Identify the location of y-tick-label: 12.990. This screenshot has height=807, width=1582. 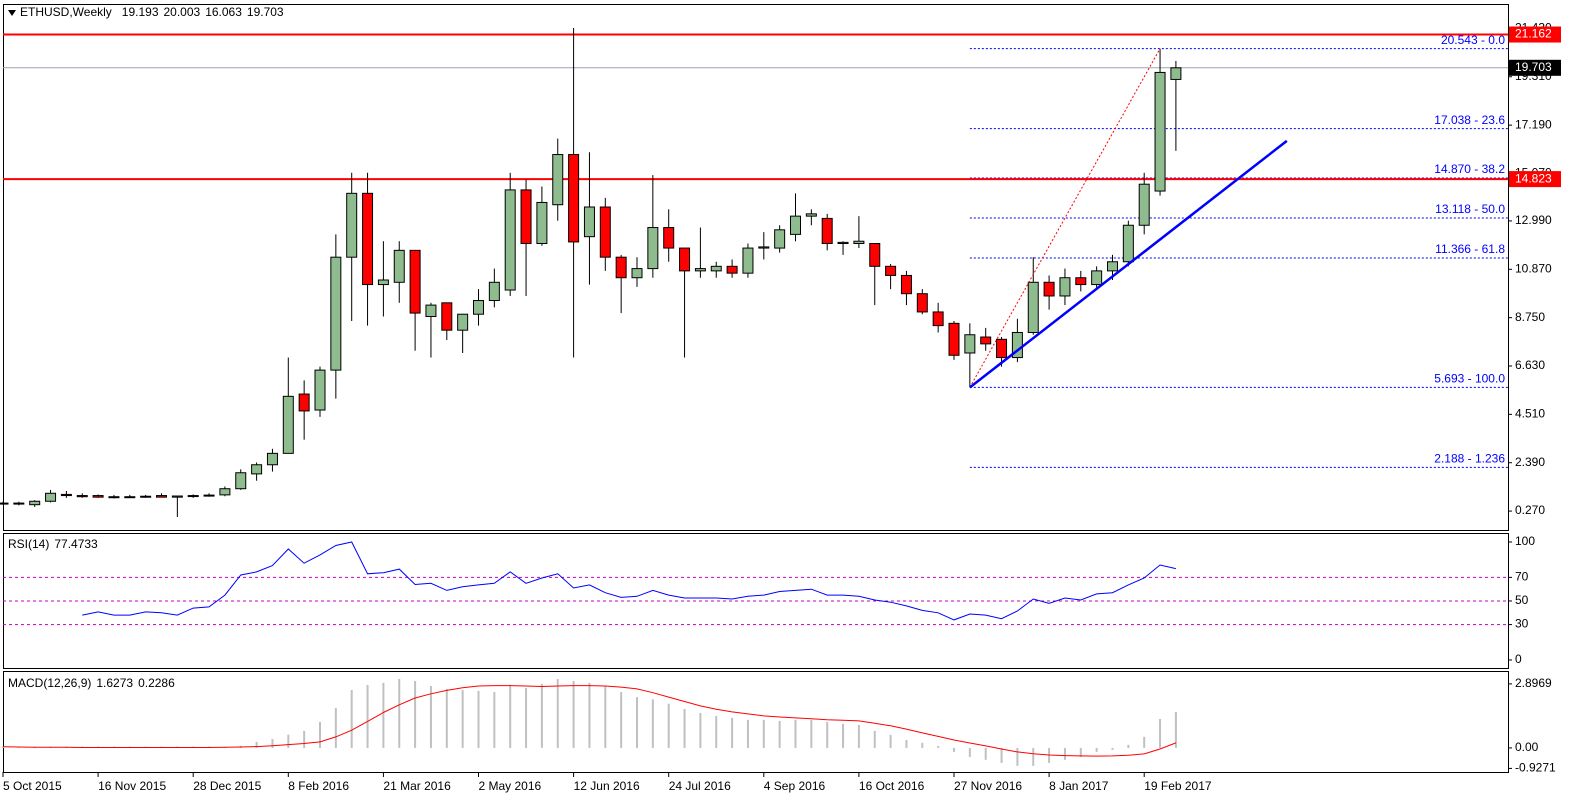
(1533, 220).